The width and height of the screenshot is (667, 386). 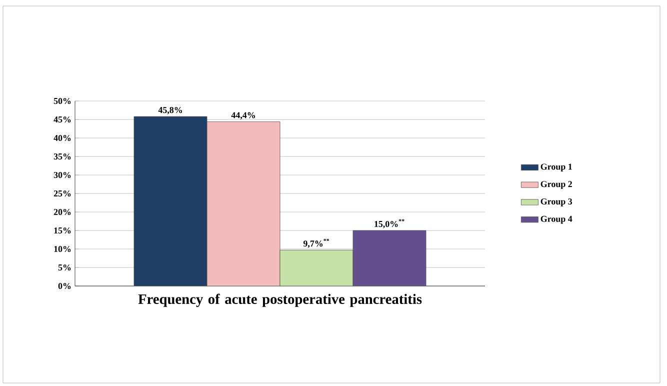 What do you see at coordinates (556, 220) in the screenshot?
I see `legend-label: Group 4` at bounding box center [556, 220].